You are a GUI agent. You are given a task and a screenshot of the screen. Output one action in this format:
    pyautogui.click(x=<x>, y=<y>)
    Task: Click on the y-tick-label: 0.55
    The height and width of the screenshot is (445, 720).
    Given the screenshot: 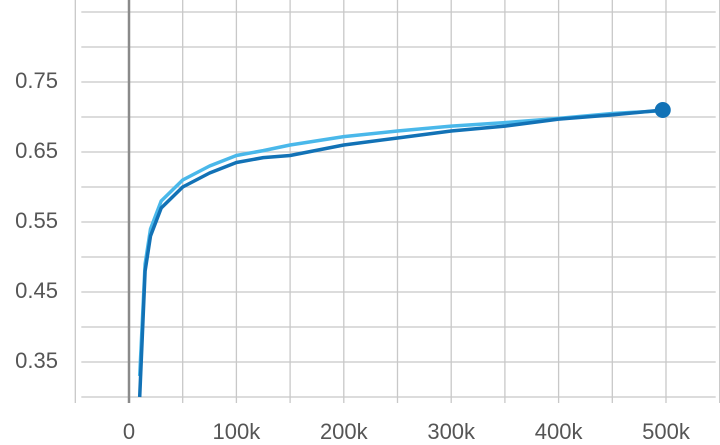 What is the action you would take?
    pyautogui.click(x=36, y=220)
    